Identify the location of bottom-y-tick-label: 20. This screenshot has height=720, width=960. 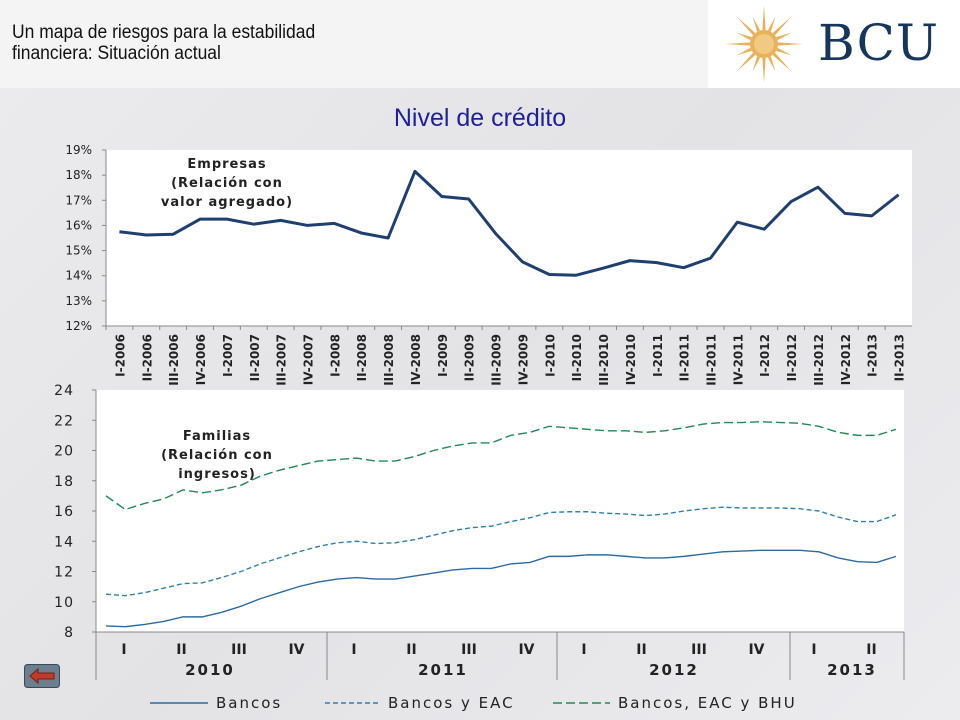
(64, 452).